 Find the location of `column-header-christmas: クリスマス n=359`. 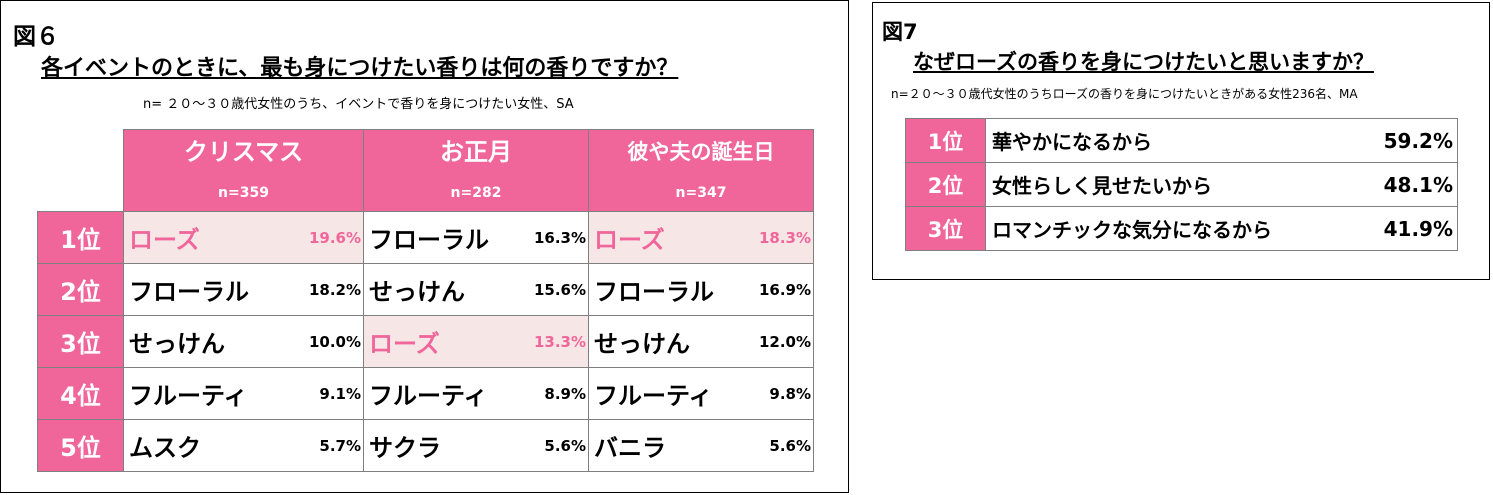

column-header-christmas: クリスマス n=359 is located at coordinates (243, 170).